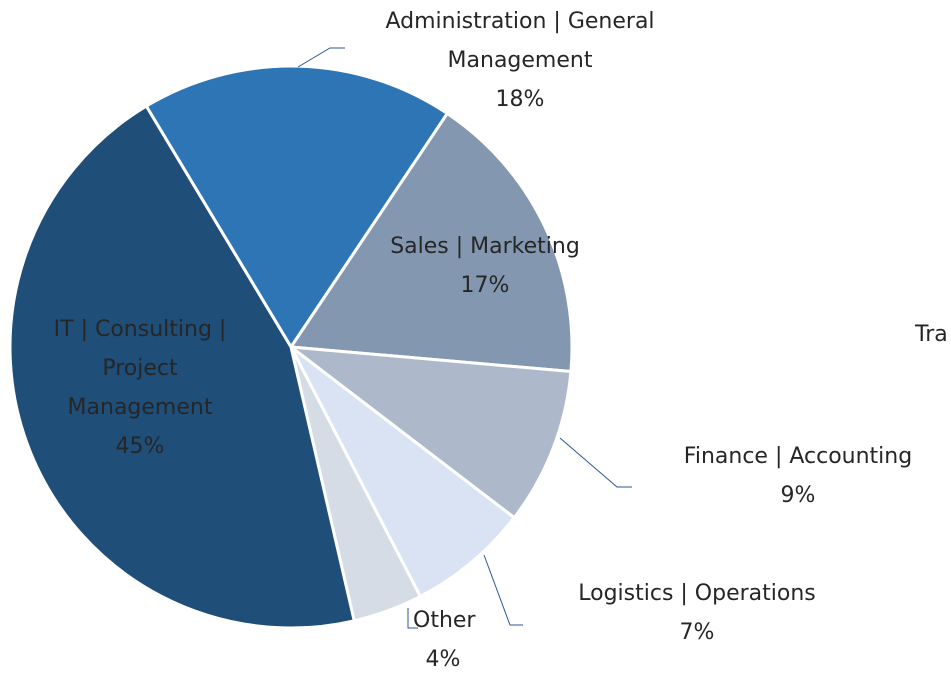  What do you see at coordinates (443, 659) in the screenshot?
I see `value-label: 4%` at bounding box center [443, 659].